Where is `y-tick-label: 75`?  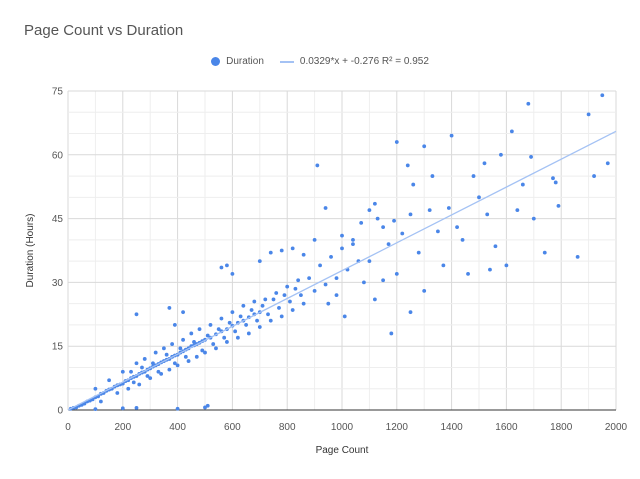
y-tick-label: 75 is located at coordinates (58, 92).